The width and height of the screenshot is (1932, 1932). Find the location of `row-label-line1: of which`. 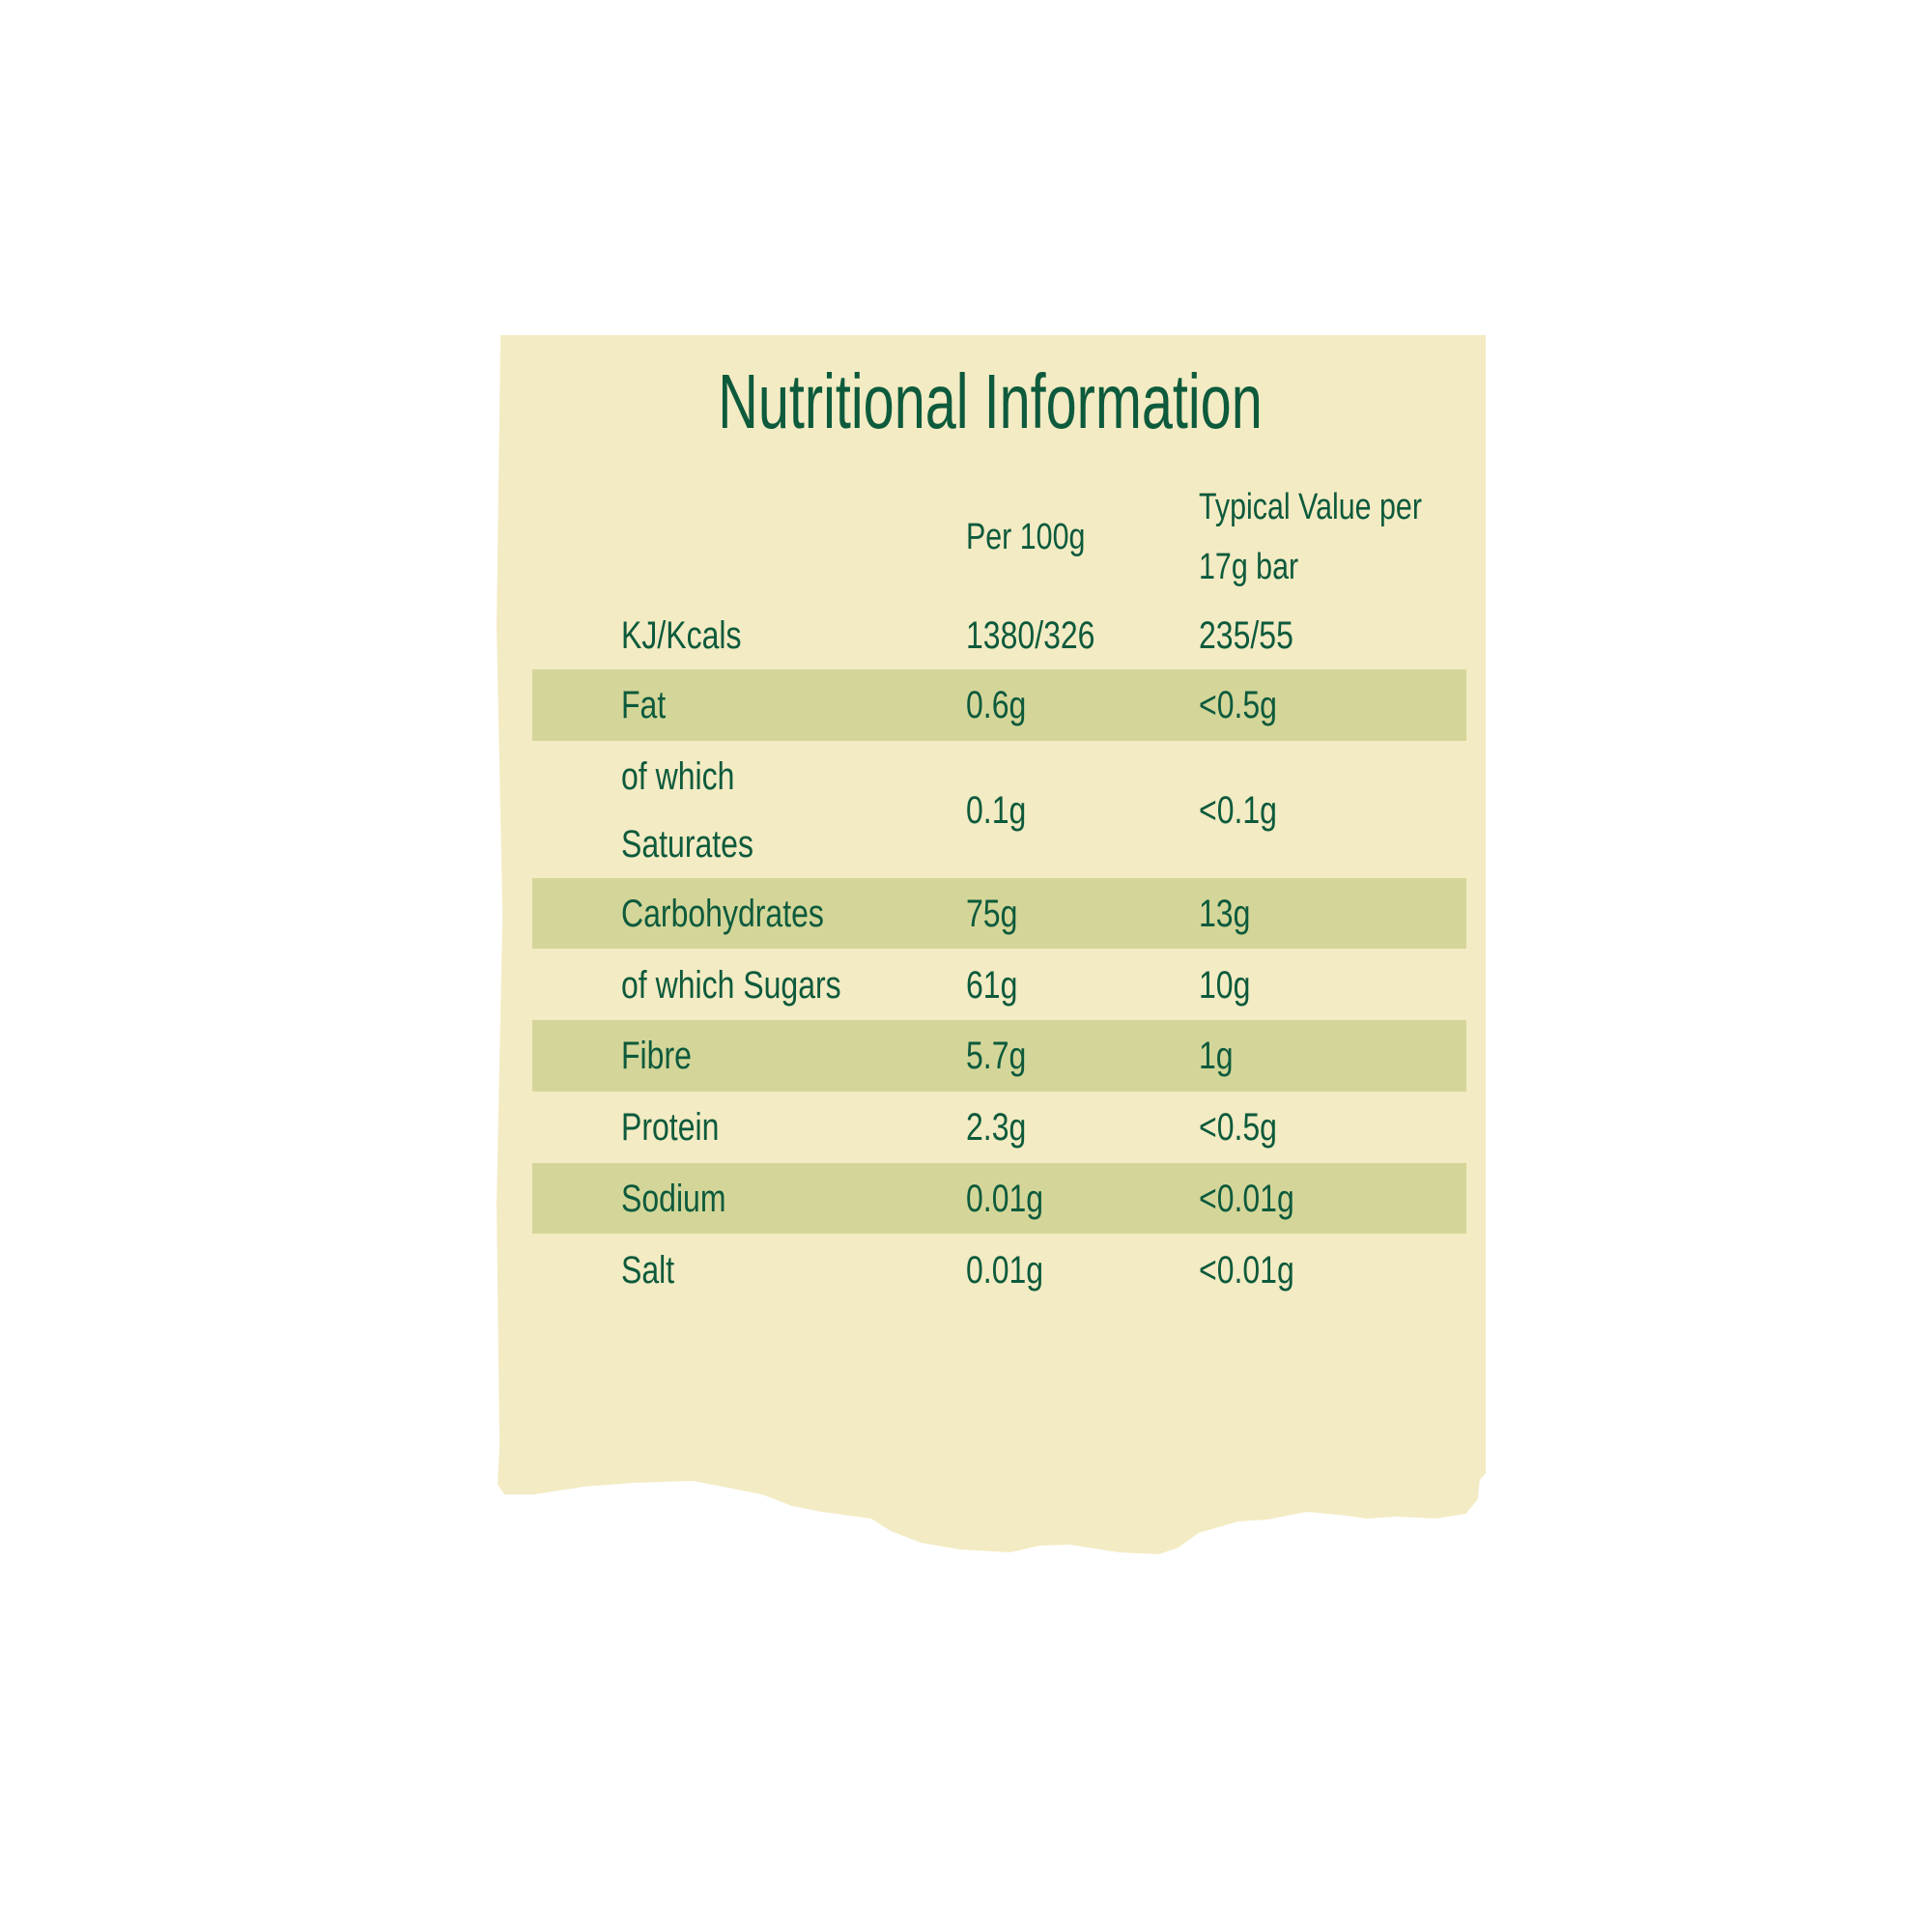

row-label-line1: of which is located at coordinates (678, 776).